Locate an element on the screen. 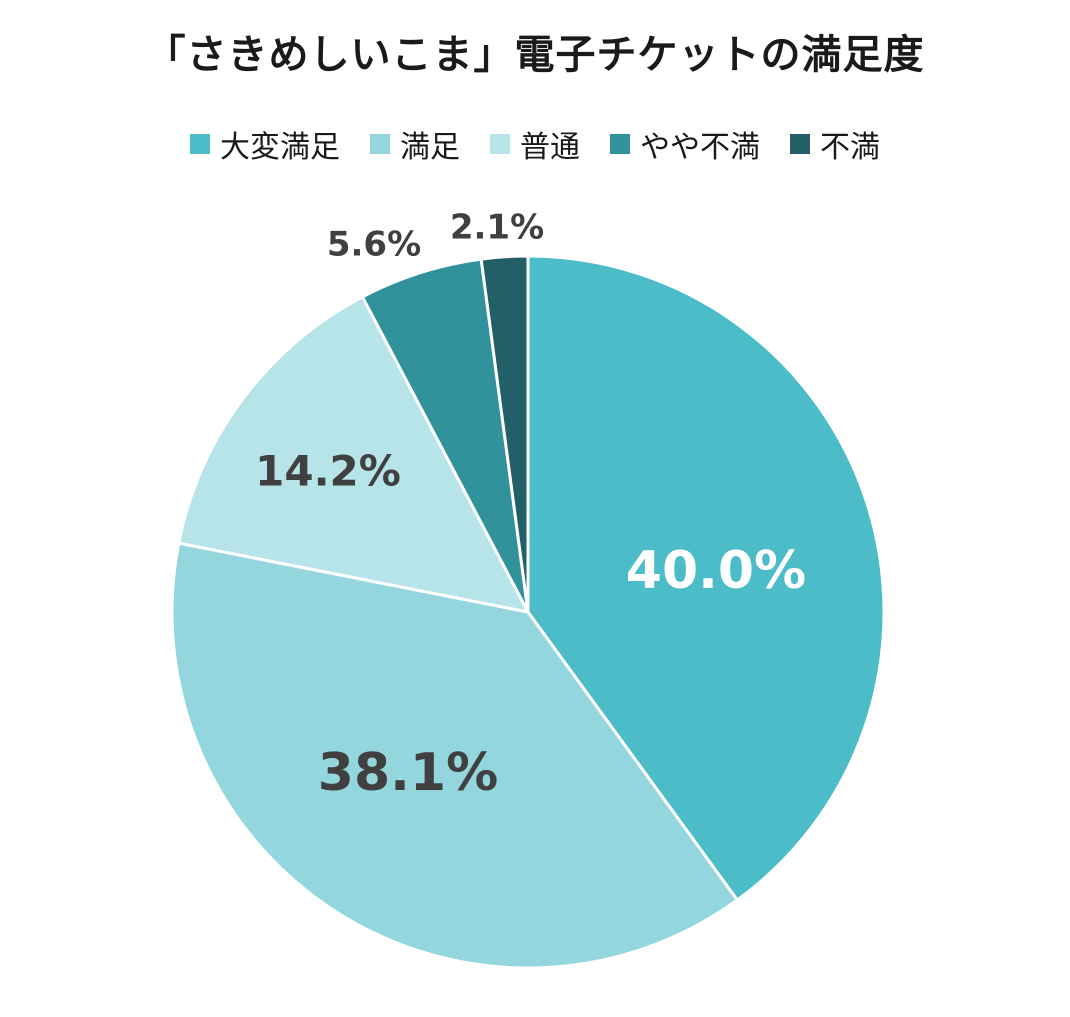 Image resolution: width=1070 pixels, height=1017 pixels. legend-item-dissatisfied: 不満 is located at coordinates (835, 144).